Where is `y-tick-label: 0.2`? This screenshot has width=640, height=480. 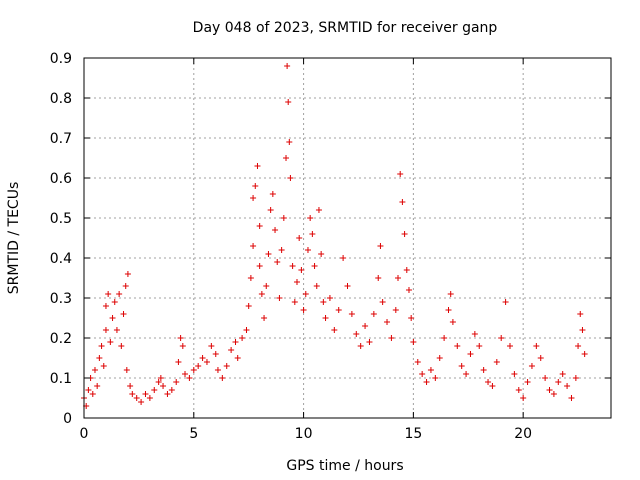 y-tick-label: 0.2 is located at coordinates (61, 339).